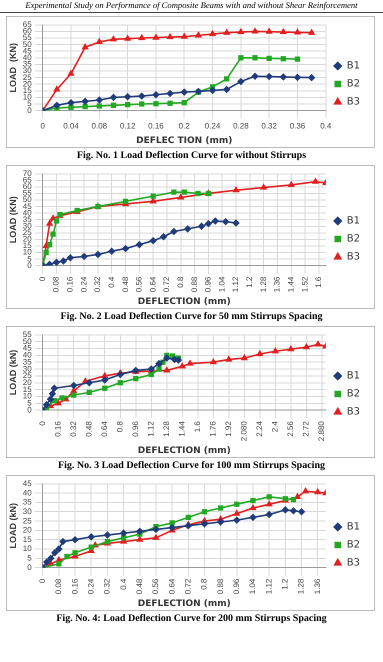 Image resolution: width=383 pixels, height=662 pixels. What do you see at coordinates (244, 431) in the screenshot?
I see `x-tick-label: 2.080` at bounding box center [244, 431].